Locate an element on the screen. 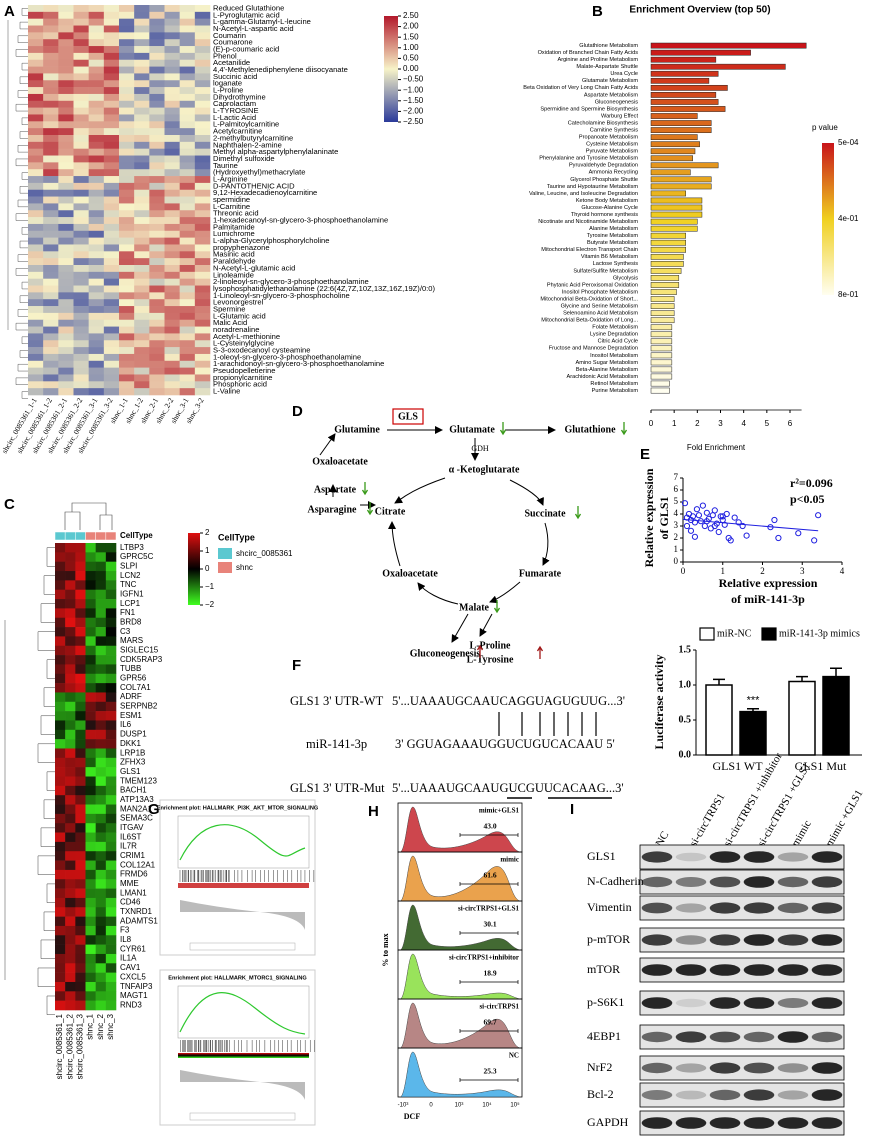 This screenshot has height=1140, width=872. gate-value: 43.0 is located at coordinates (489, 826).